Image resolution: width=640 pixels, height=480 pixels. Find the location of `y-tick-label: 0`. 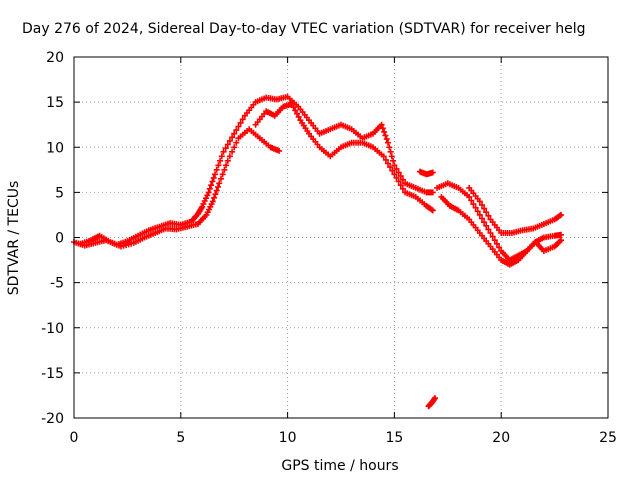

y-tick-label: 0 is located at coordinates (59, 239).